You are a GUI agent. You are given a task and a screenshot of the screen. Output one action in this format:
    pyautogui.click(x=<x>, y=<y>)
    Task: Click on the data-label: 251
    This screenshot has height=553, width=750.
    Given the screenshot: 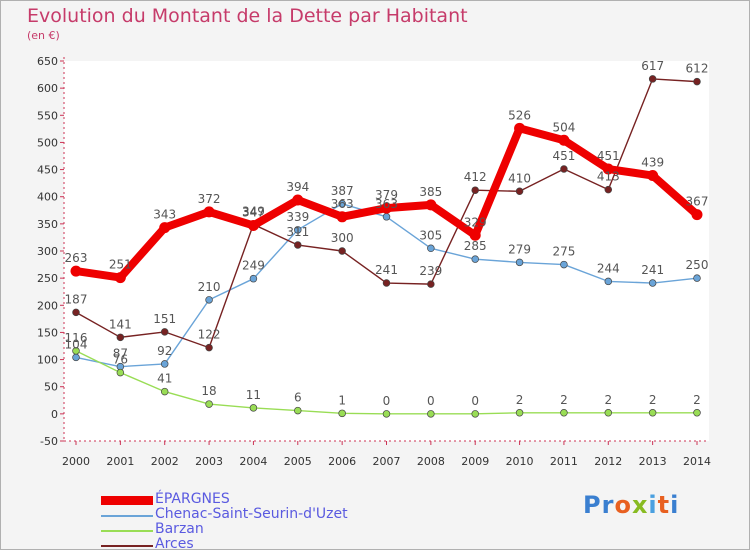 What is the action you would take?
    pyautogui.click(x=120, y=265)
    